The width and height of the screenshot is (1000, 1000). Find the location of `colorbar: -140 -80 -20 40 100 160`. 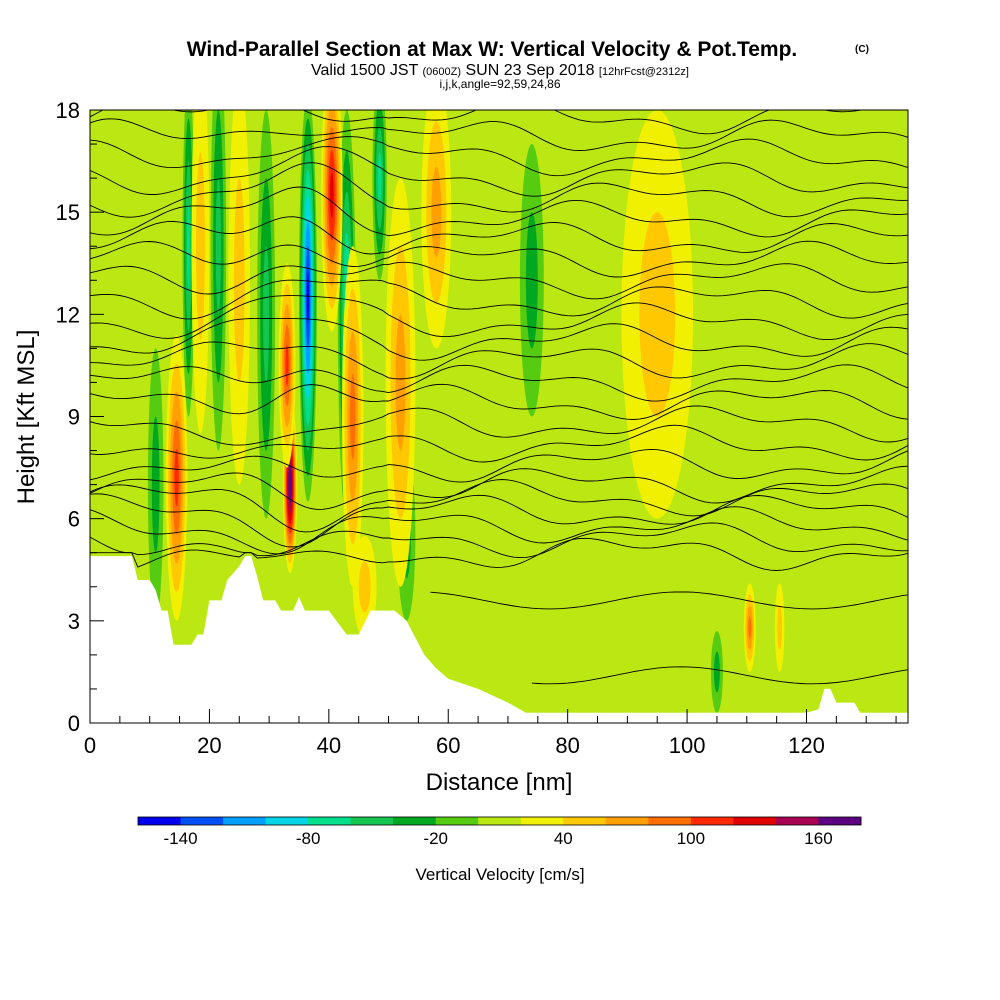

colorbar: -140 -80 -20 40 100 160 is located at coordinates (499, 832).